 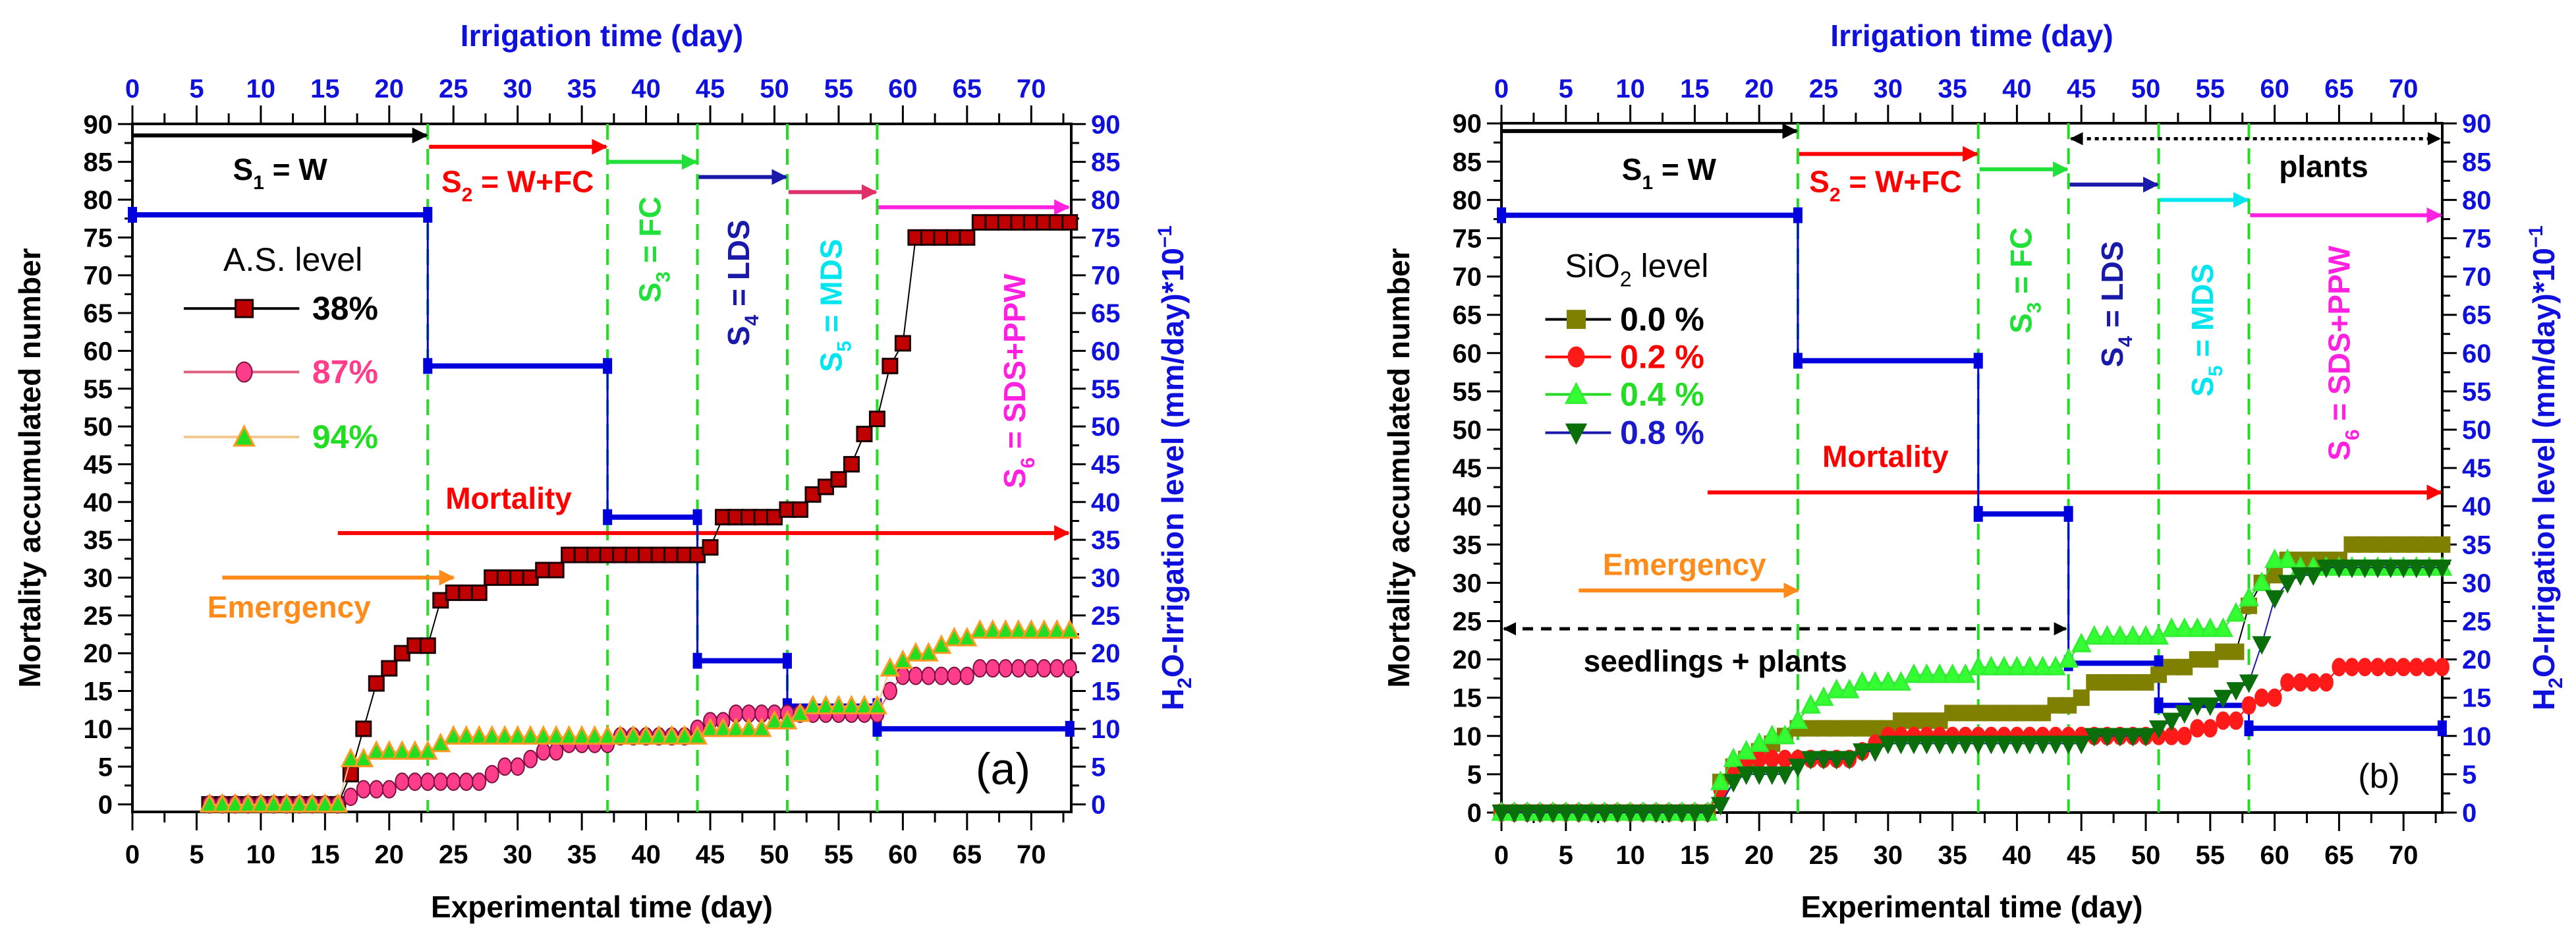 I want to click on x-tick-label: 25, so click(x=453, y=854).